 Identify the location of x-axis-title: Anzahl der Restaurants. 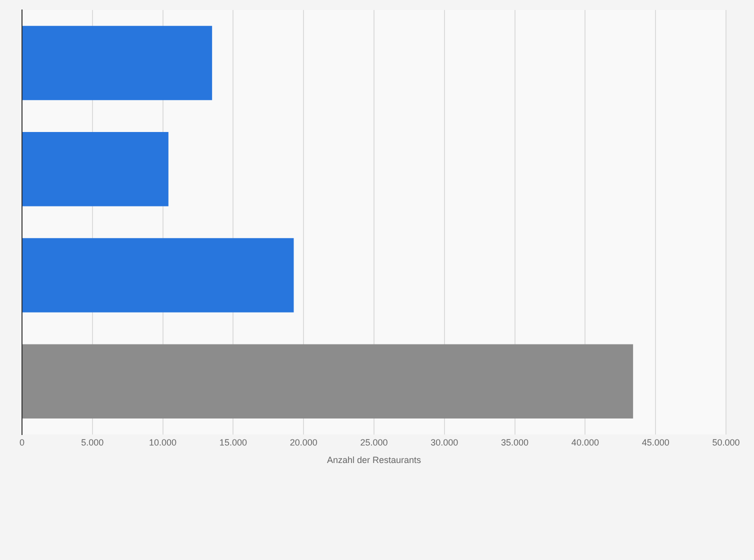
(374, 460).